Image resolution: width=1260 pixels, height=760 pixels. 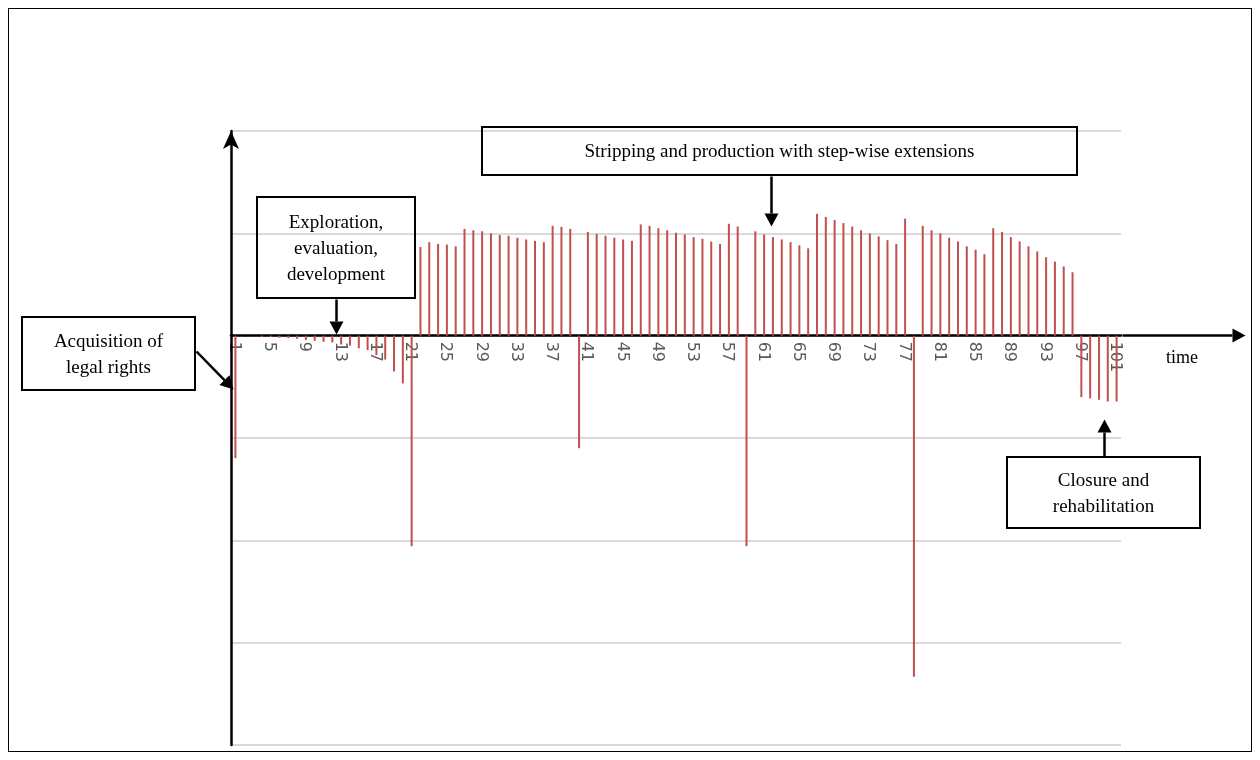 I want to click on callout-box: Stripping and production with step-wise extensions, so click(x=779, y=151).